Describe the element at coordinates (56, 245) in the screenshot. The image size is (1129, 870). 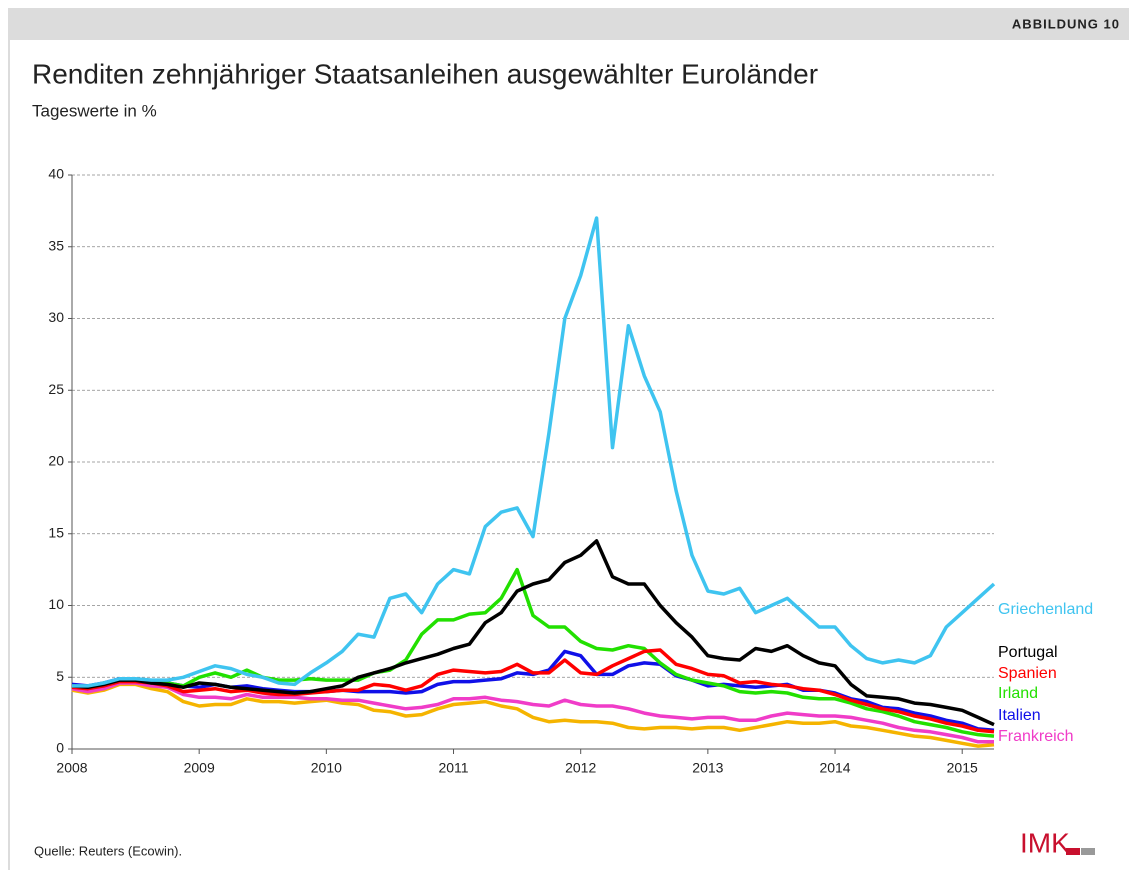
I see `y-tick-label: 35` at that location.